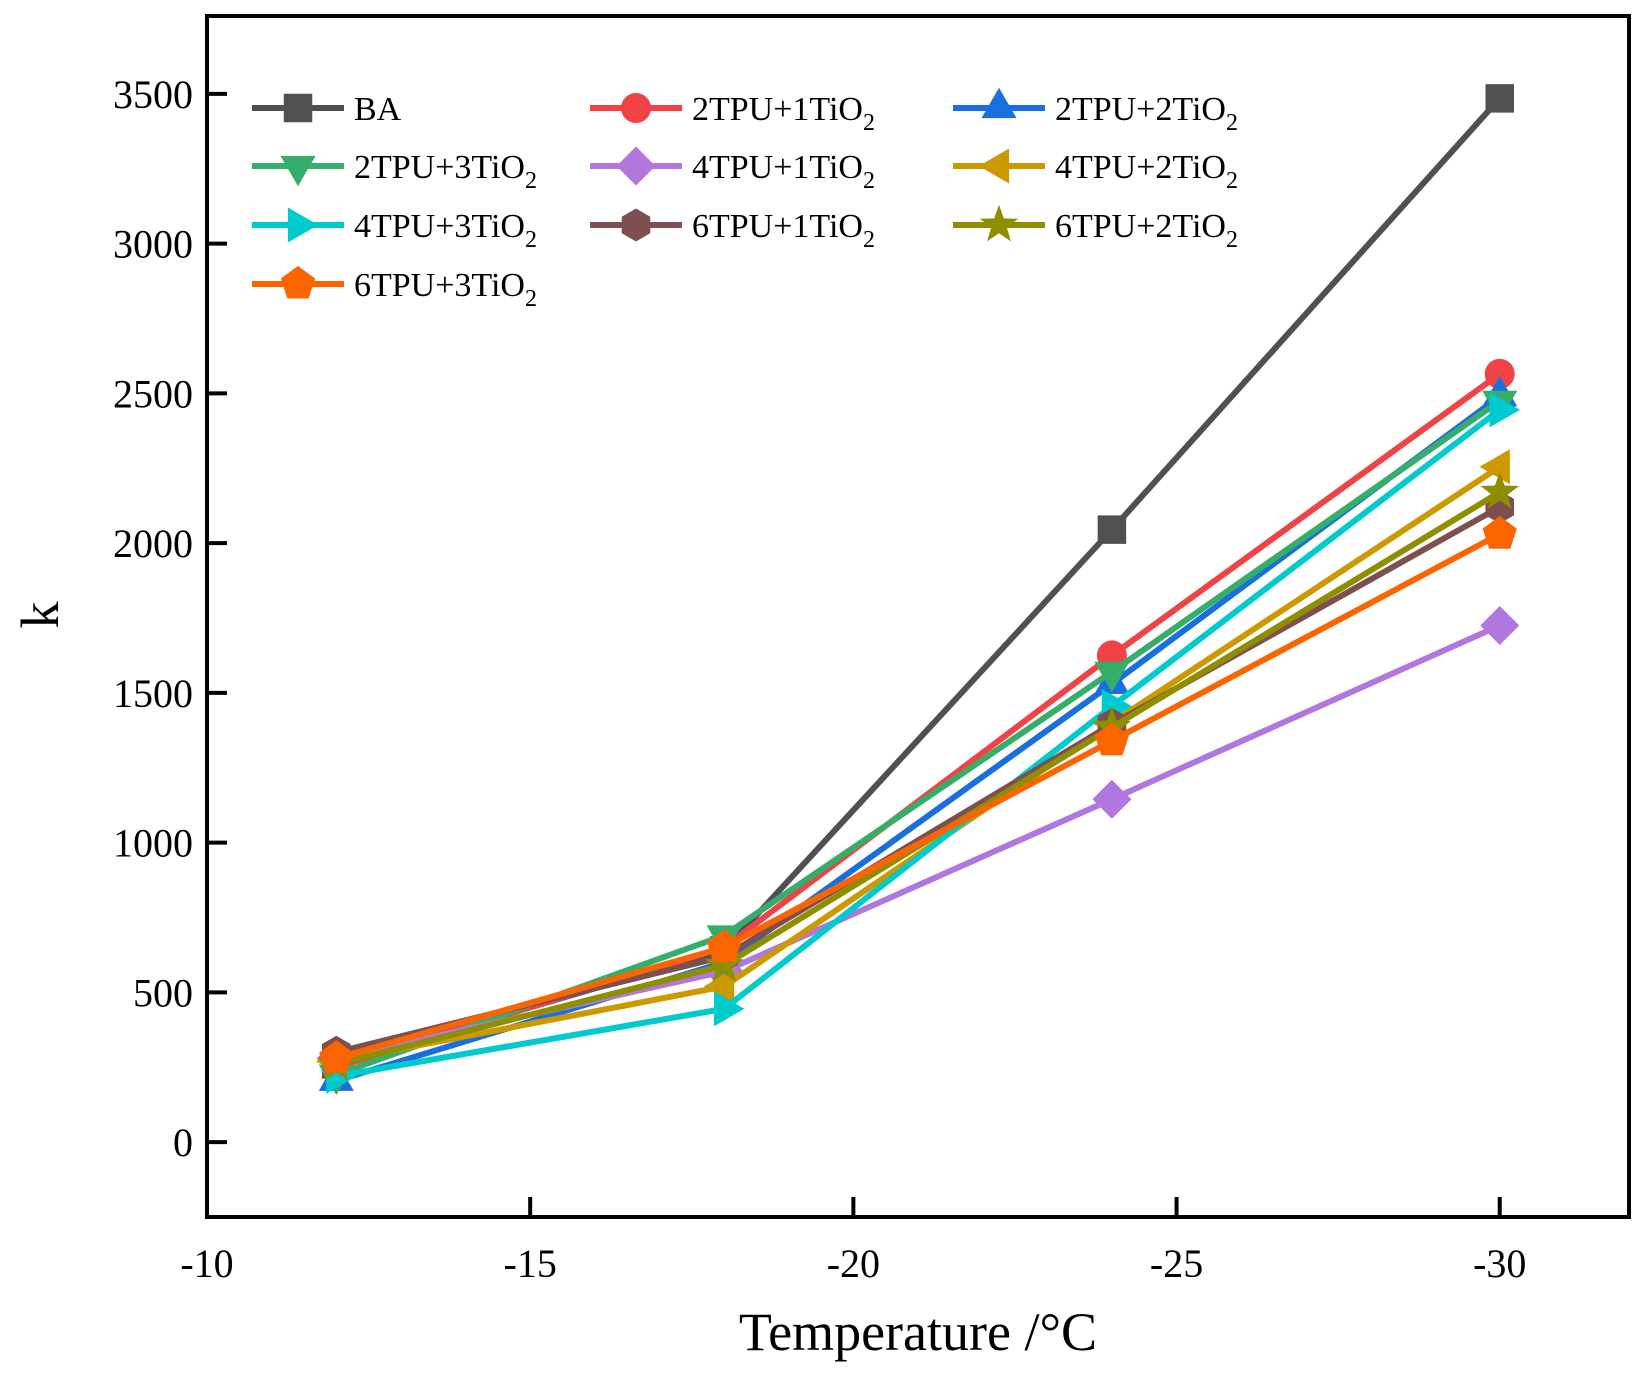  I want to click on x-axis-label: Temperature /°C, so click(918, 1332).